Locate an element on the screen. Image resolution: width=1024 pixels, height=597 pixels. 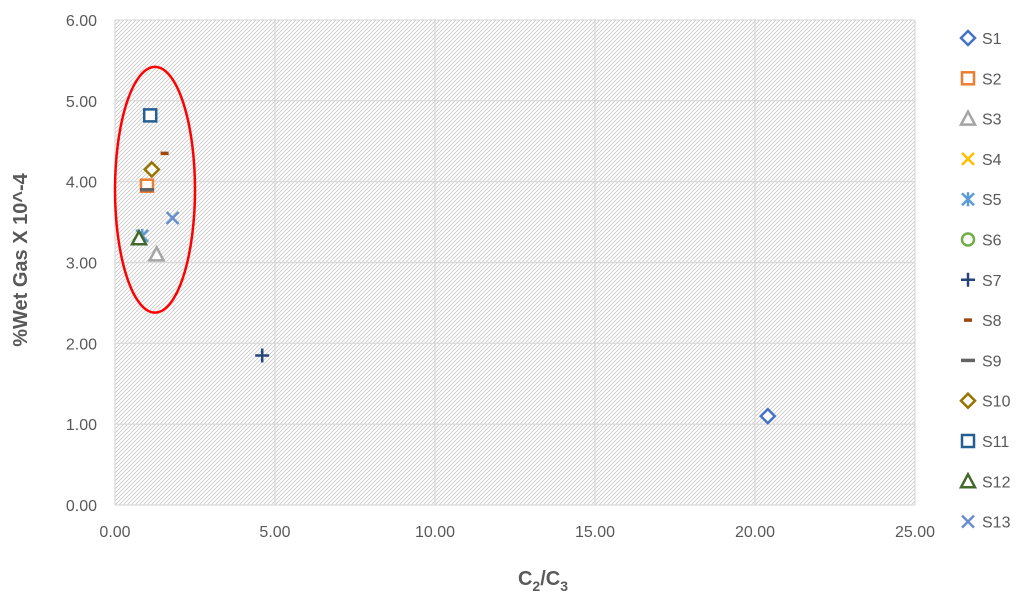
x-tick-label: 5.00 is located at coordinates (274, 532).